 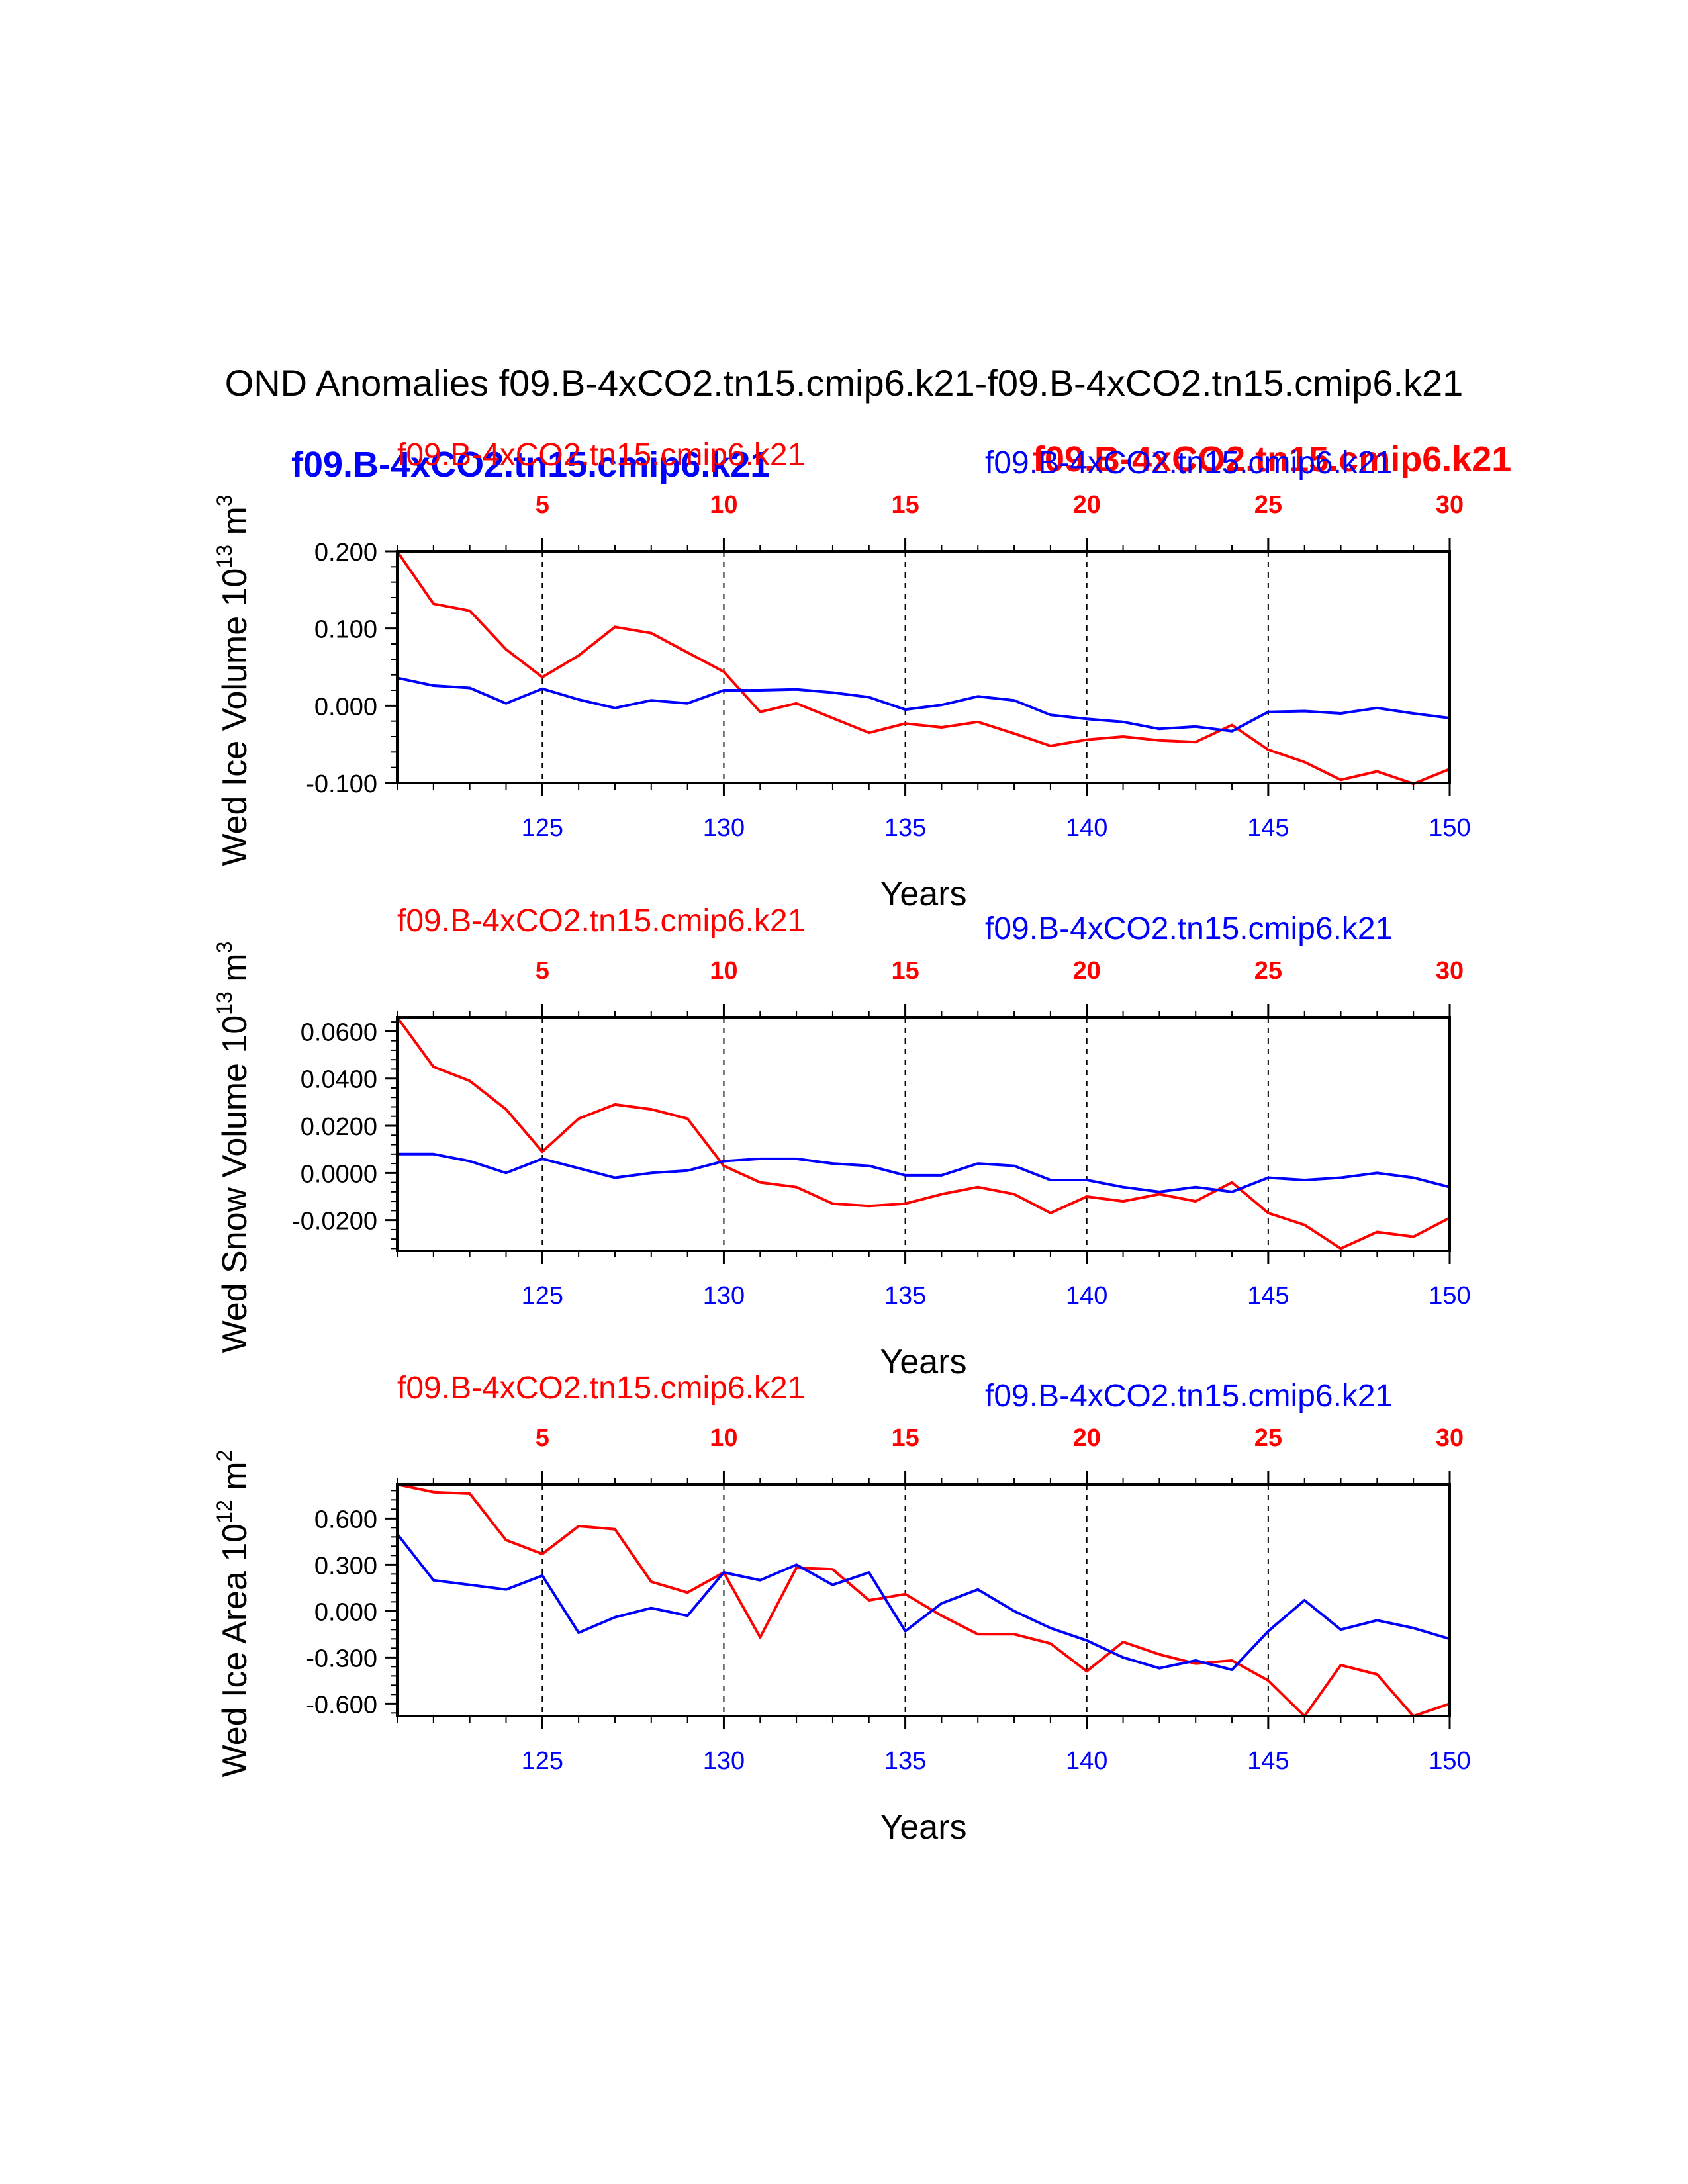 I want to click on y-axis-title: Wed Snow Volume 1013 m3, so click(x=233, y=1147).